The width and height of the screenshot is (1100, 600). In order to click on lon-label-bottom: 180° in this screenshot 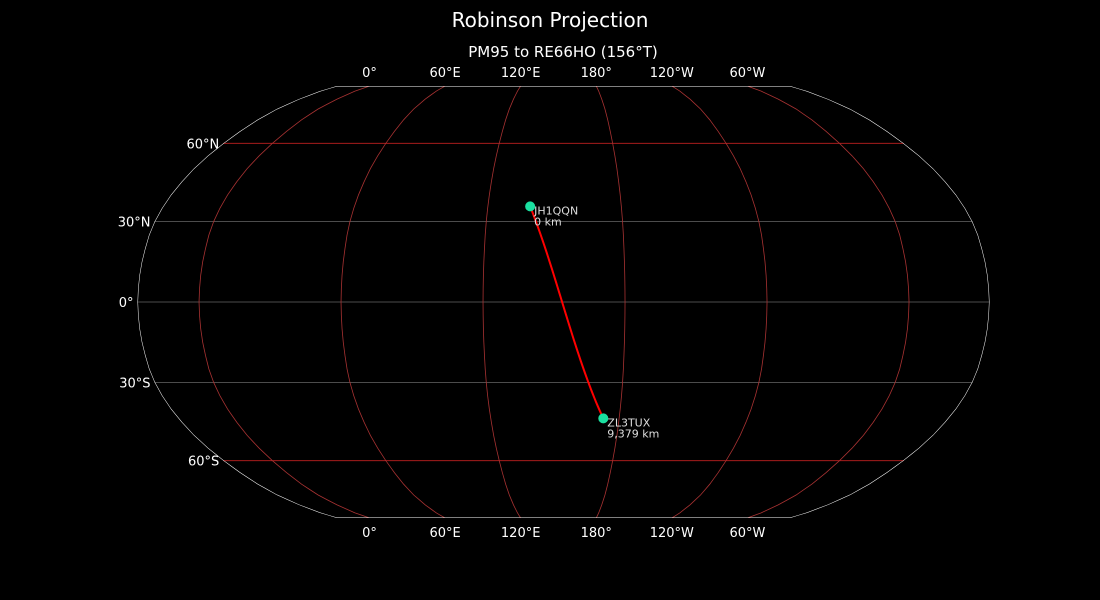, I will do `click(596, 533)`.